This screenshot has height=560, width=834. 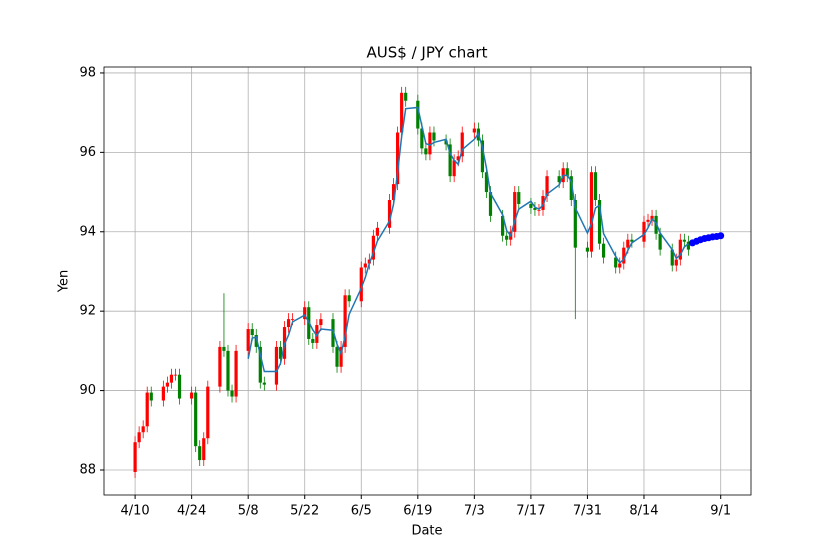 I want to click on x-tick-label: 7/31, so click(x=587, y=511).